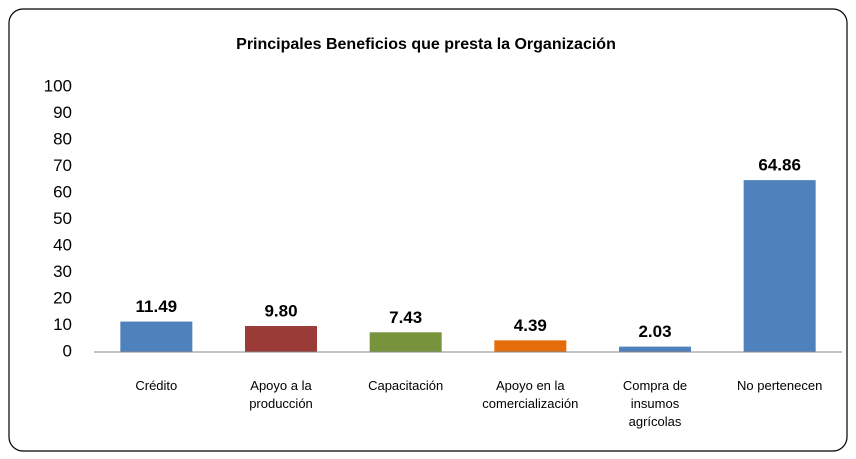 Image resolution: width=856 pixels, height=459 pixels. I want to click on y-tick-label: 10, so click(62, 324).